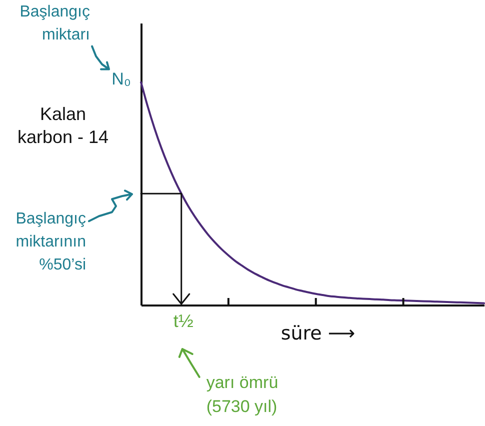  What do you see at coordinates (63, 125) in the screenshot?
I see `y-axis-title: Kalan karbon - 14` at bounding box center [63, 125].